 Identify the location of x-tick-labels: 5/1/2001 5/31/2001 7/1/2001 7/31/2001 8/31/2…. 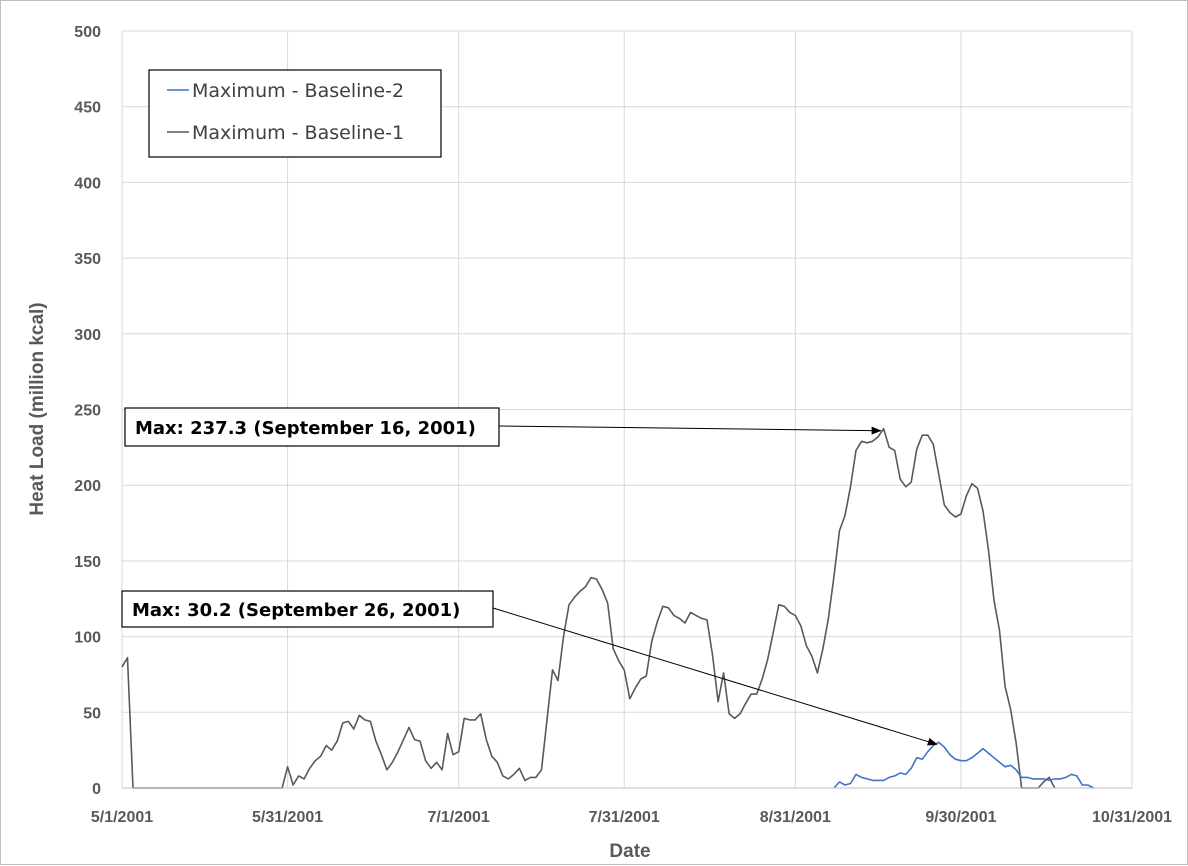
(631, 817).